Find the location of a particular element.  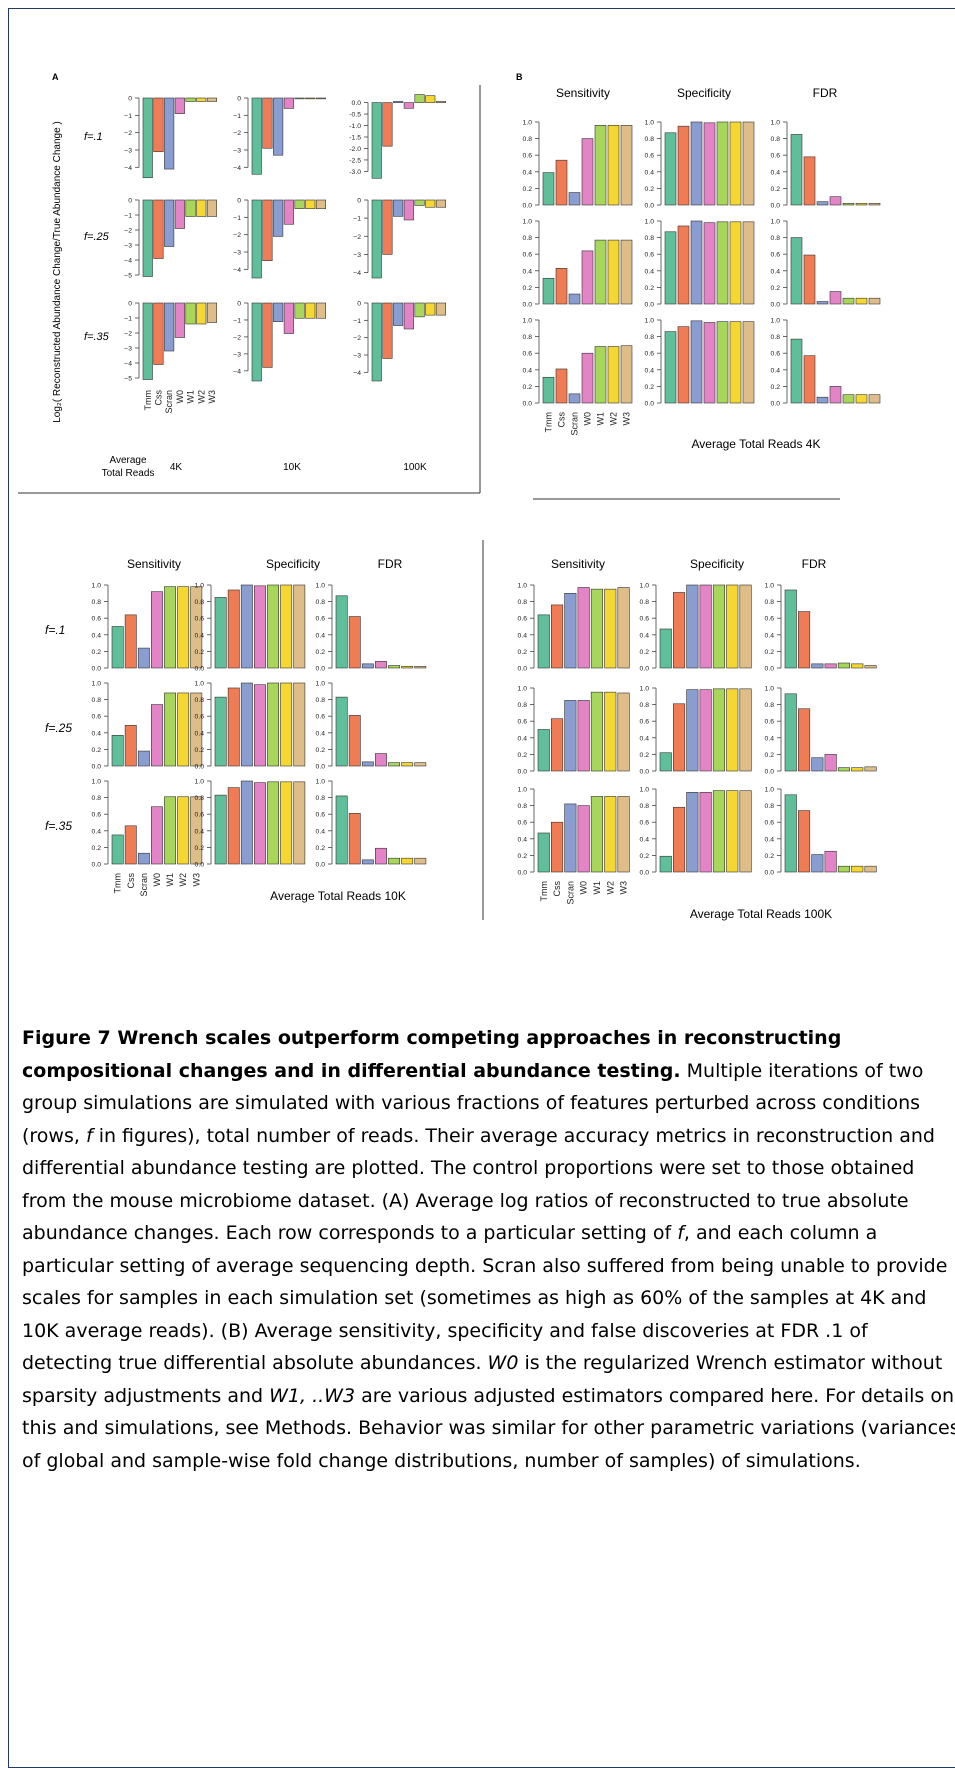

b-4k-chart-bar-w0 is located at coordinates (835, 395).